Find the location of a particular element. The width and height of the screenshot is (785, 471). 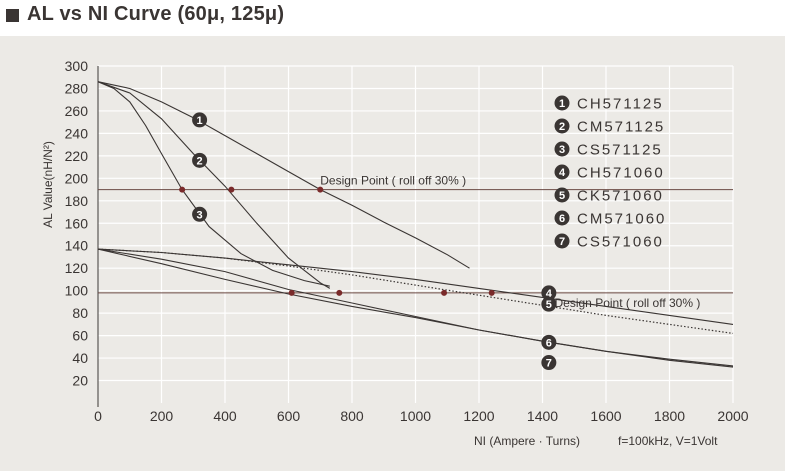

y-tick-label: 140 is located at coordinates (77, 246).